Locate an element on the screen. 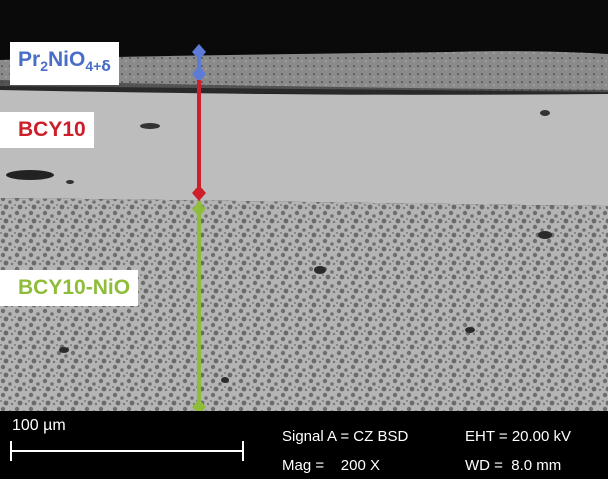 The image size is (608, 479). bcy10-label: BCY10 is located at coordinates (47, 130).